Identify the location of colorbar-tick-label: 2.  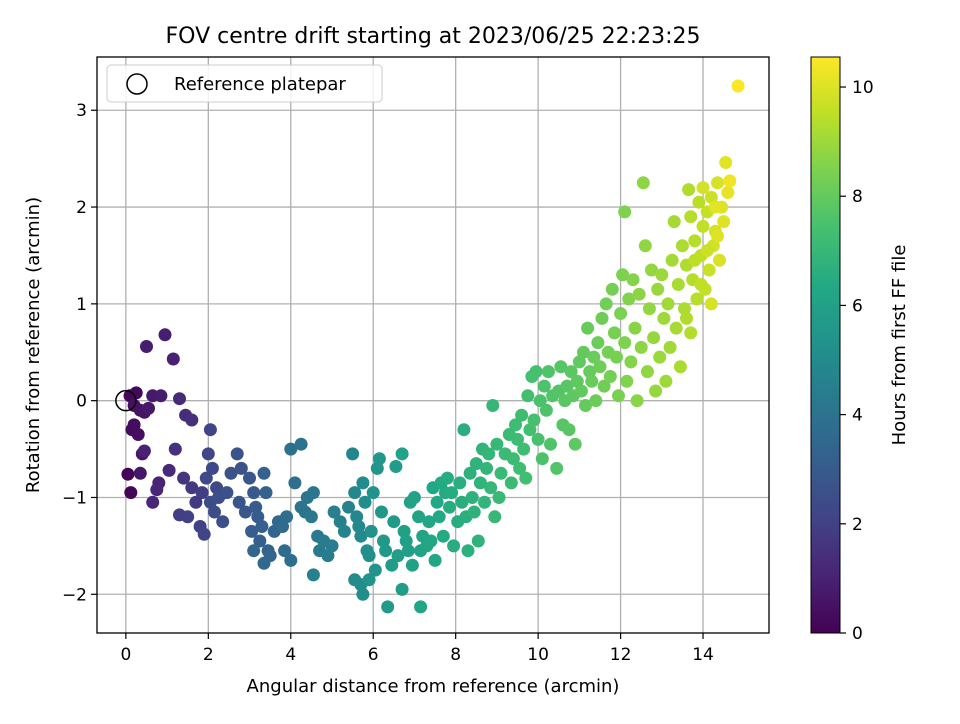
(857, 525).